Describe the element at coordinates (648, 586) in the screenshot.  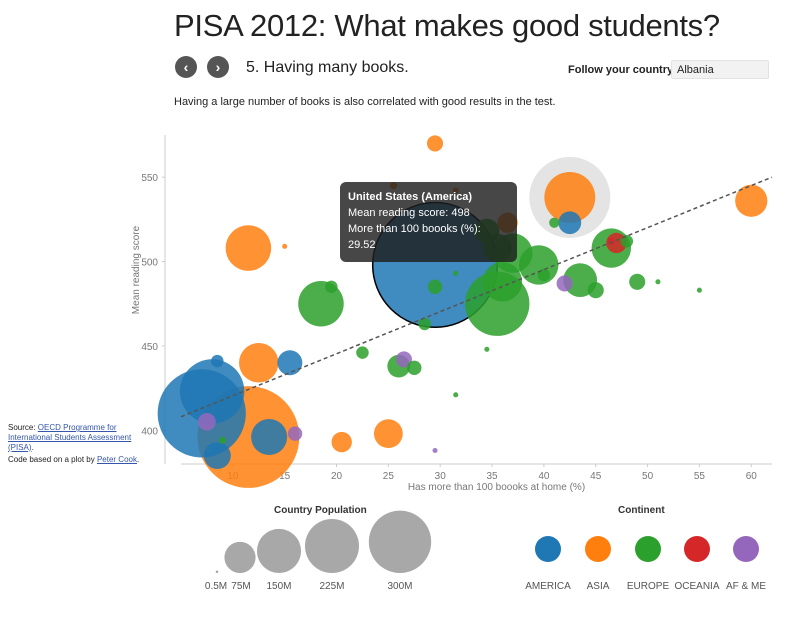
I see `continent-legend-label: EUROPE` at that location.